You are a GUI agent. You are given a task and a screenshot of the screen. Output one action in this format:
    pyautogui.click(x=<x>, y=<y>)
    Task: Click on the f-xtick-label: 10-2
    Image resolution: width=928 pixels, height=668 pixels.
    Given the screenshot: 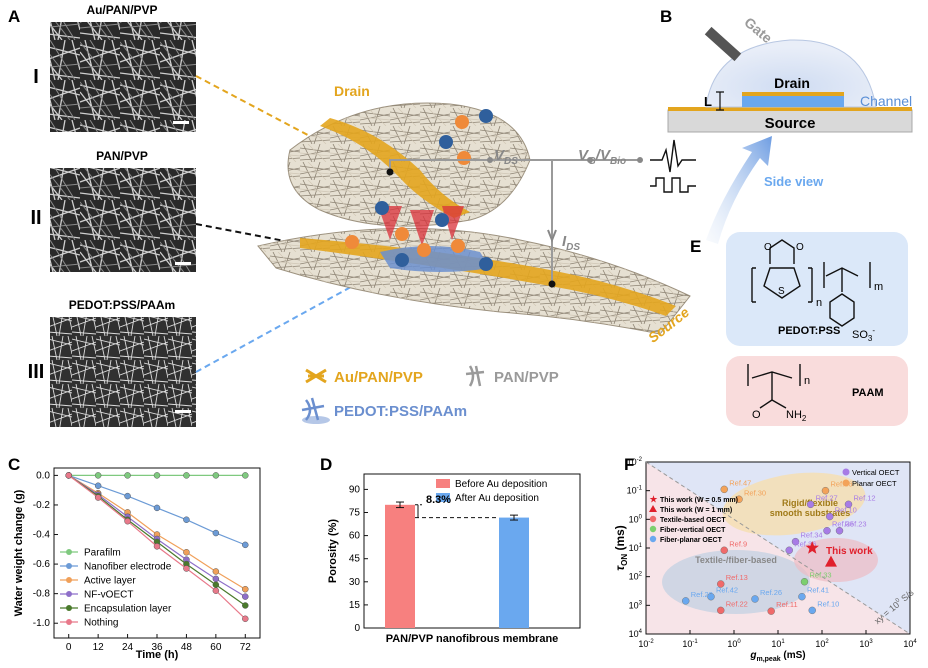 What is the action you would take?
    pyautogui.click(x=646, y=644)
    